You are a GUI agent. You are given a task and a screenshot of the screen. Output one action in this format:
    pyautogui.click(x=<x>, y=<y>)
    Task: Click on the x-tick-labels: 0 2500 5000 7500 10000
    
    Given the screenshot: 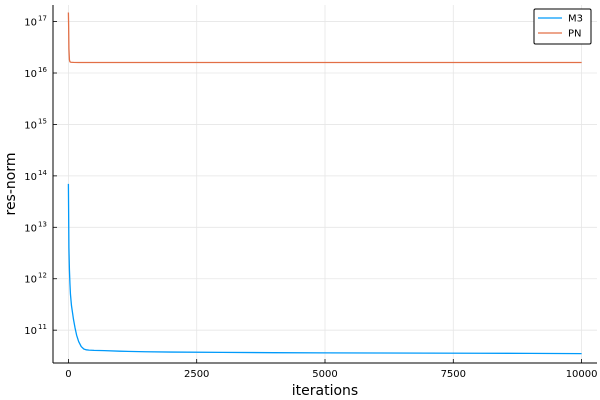 What is the action you would take?
    pyautogui.click(x=331, y=374)
    